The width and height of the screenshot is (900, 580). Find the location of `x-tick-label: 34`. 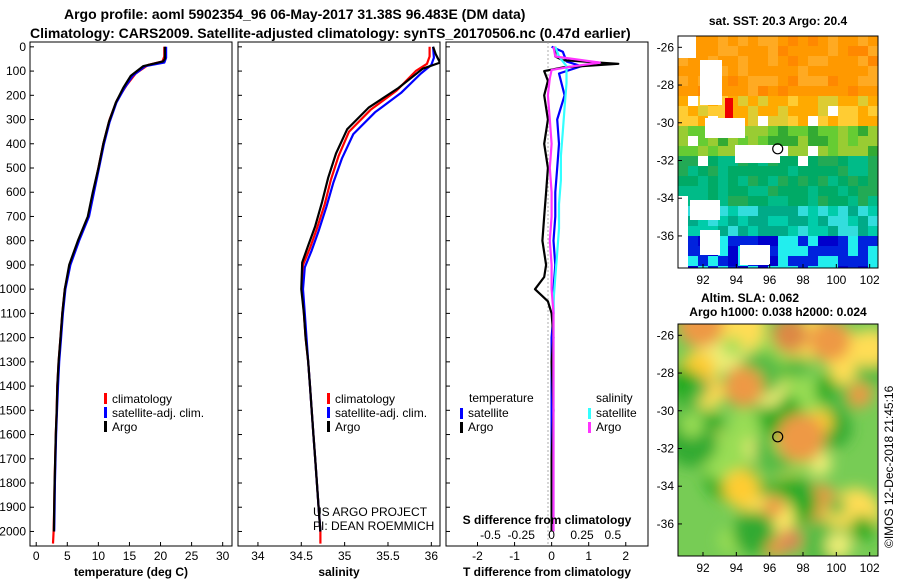

x-tick-label: 34 is located at coordinates (258, 556).